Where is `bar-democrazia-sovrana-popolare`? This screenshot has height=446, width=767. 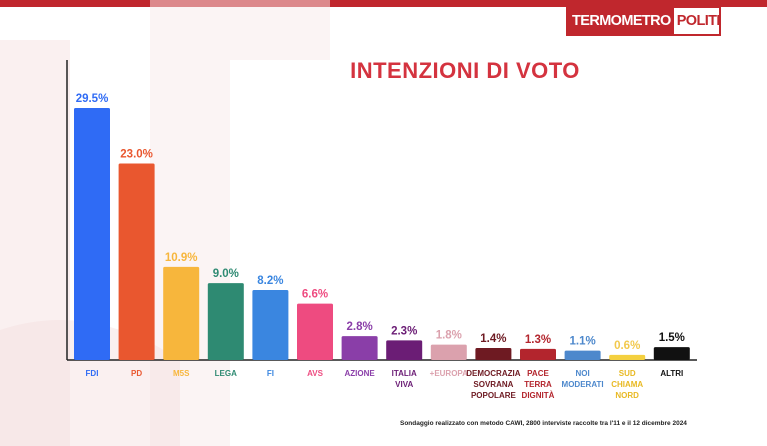 bar-democrazia-sovrana-popolare is located at coordinates (493, 354).